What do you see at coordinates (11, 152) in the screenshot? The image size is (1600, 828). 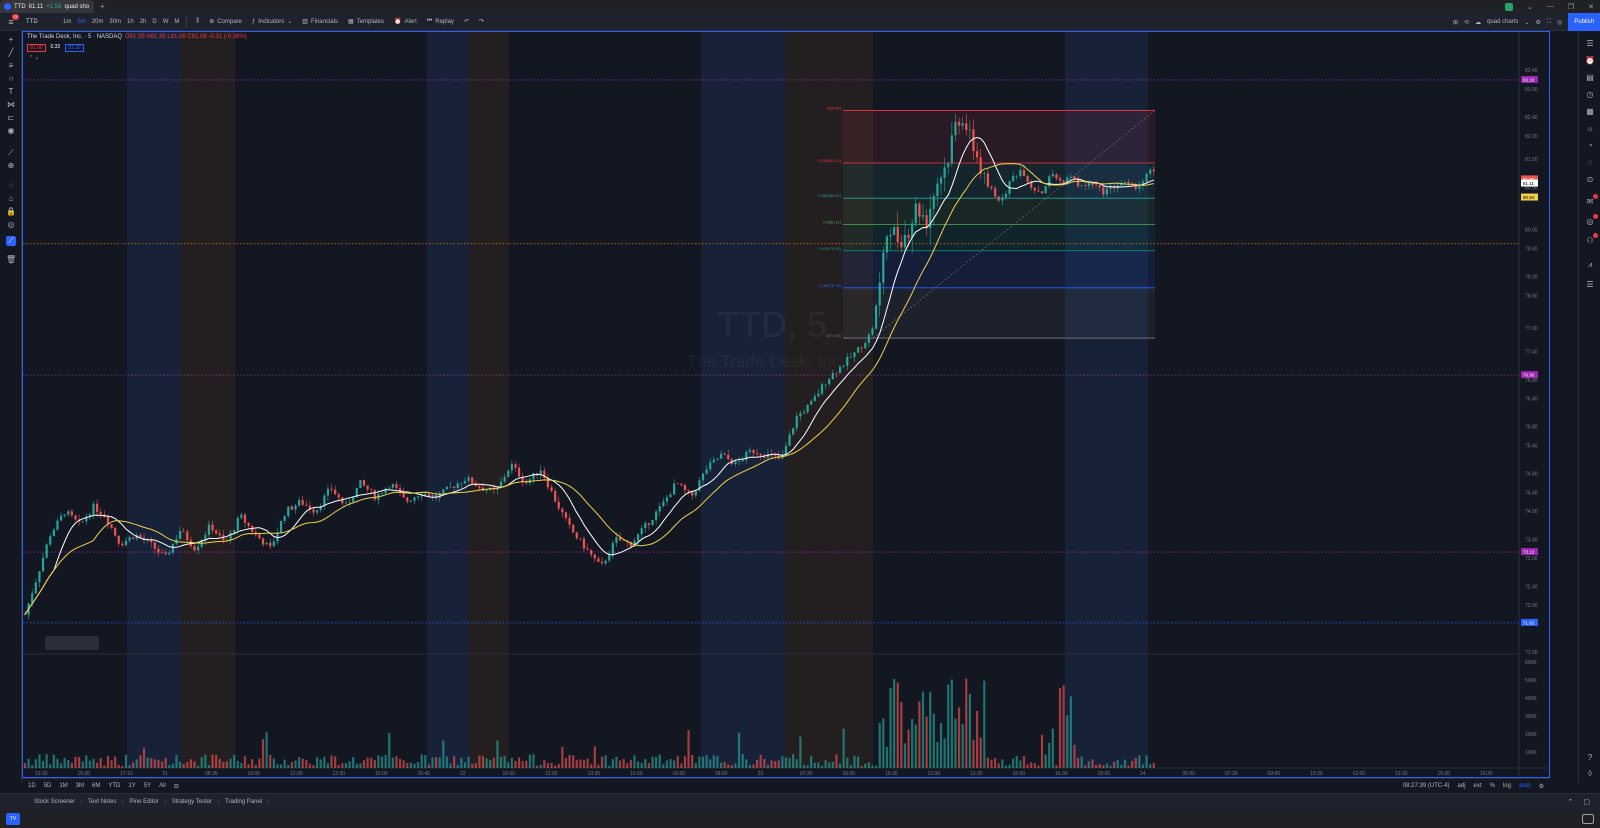 I see `ruler-icon: ⟋` at bounding box center [11, 152].